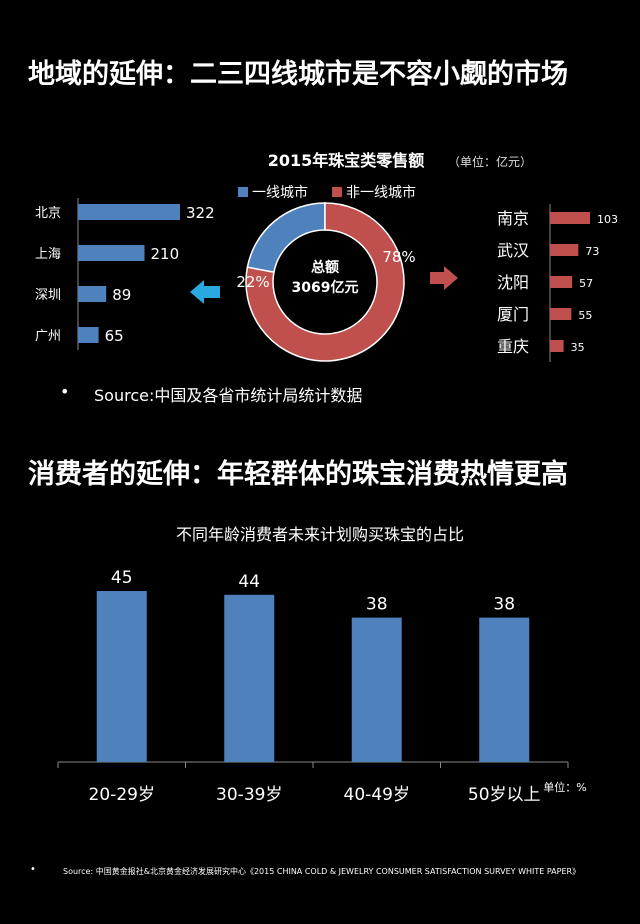  Describe the element at coordinates (122, 795) in the screenshot. I see `age-category-label: 20-29岁` at that location.